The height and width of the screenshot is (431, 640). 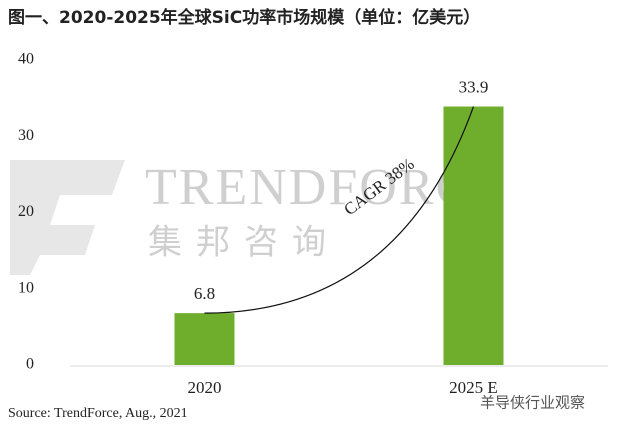 I want to click on y-tick-label: 20, so click(x=26, y=211).